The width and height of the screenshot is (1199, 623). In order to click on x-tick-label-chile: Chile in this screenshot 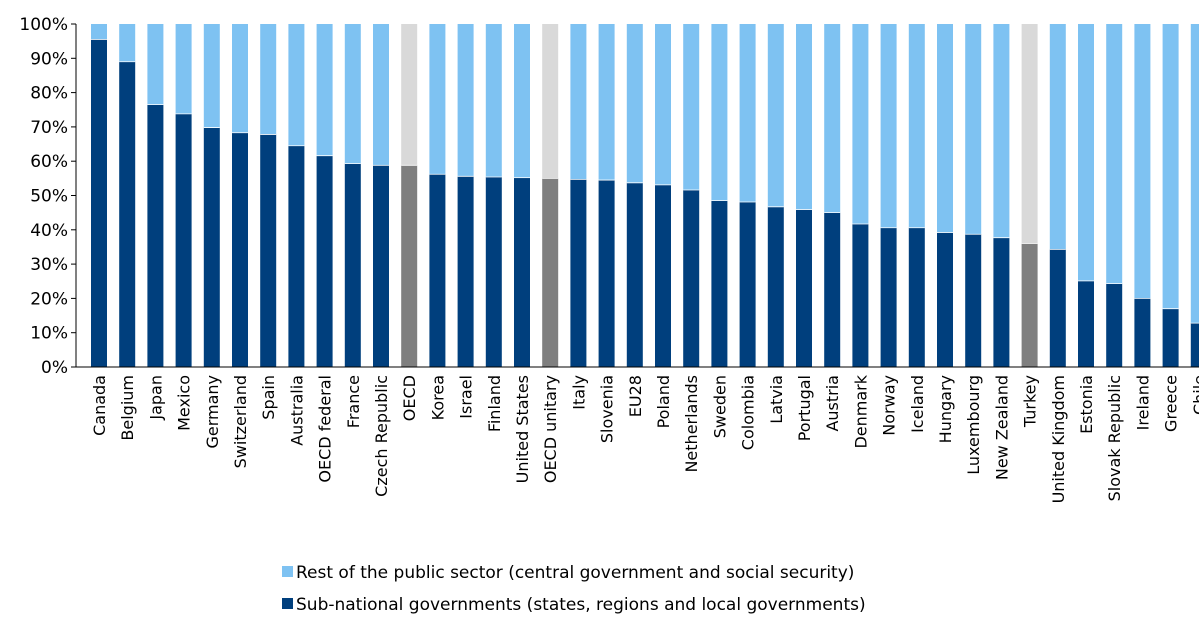, I will do `click(1194, 395)`.